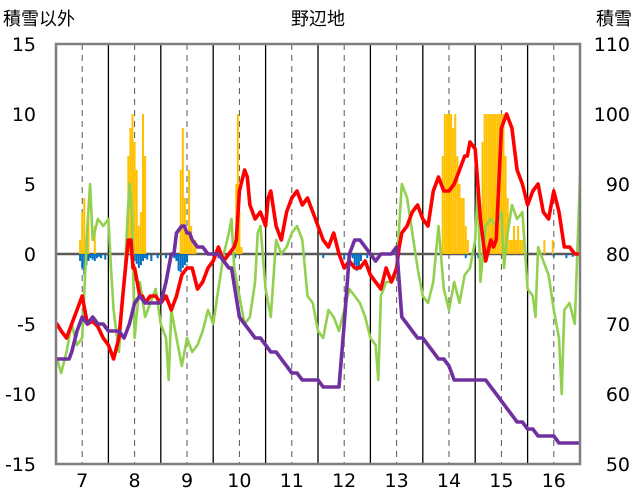  What do you see at coordinates (397, 481) in the screenshot?
I see `x-tick: 13` at bounding box center [397, 481].